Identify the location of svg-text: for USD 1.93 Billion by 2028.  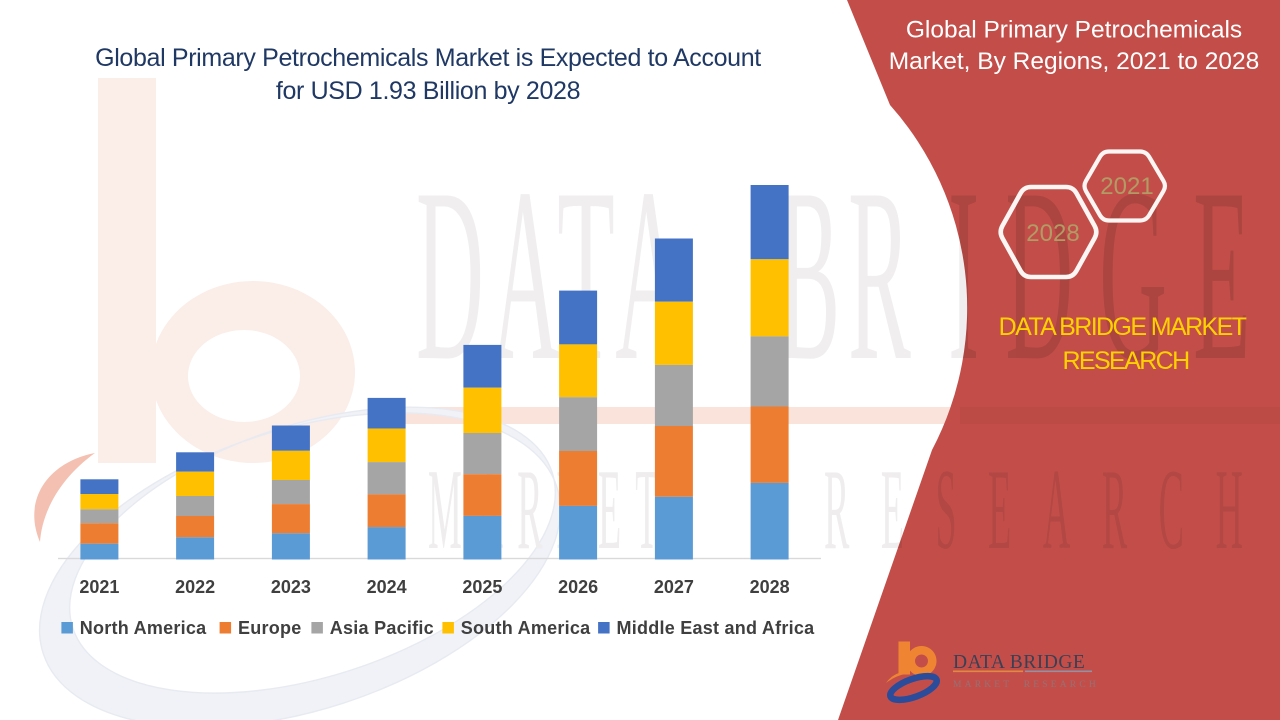
(428, 91).